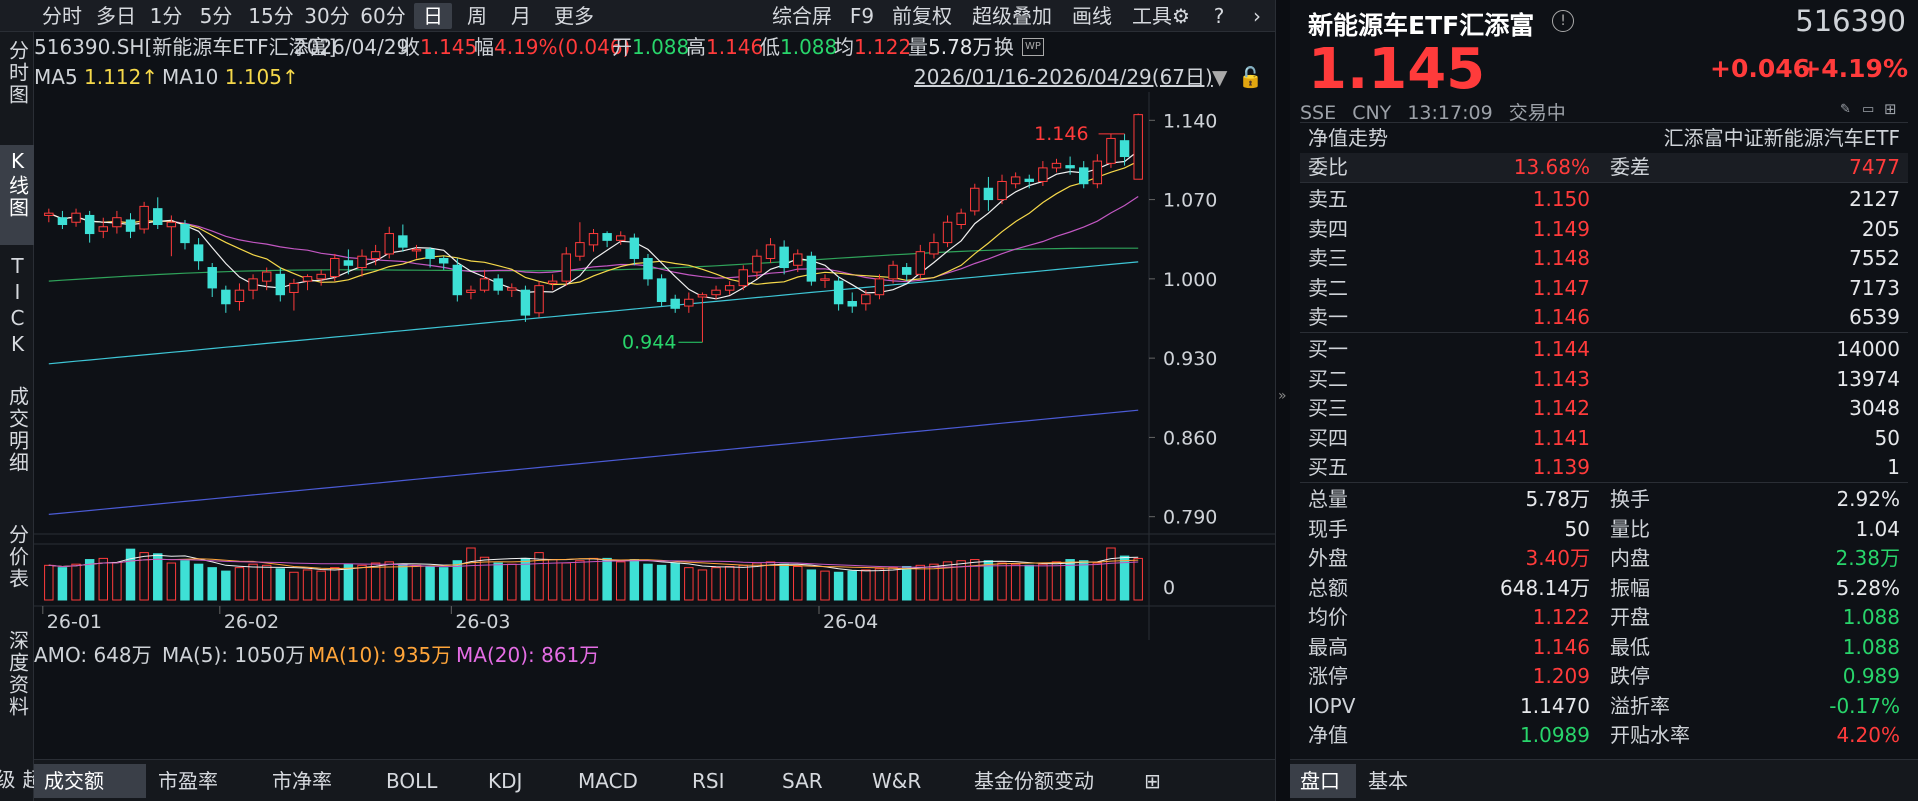  What do you see at coordinates (17, 447) in the screenshot?
I see `side-tab-3: 成交明细` at bounding box center [17, 447].